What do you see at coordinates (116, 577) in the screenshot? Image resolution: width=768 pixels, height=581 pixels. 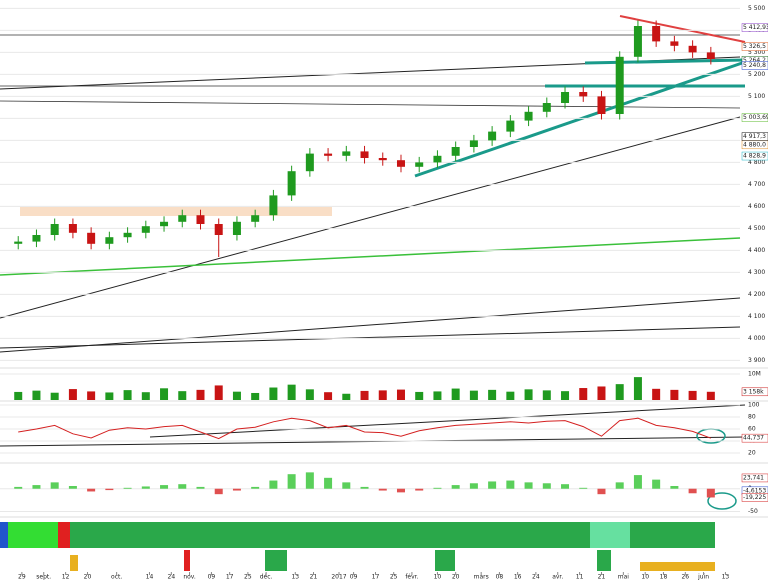 I see `x-tick-label: oct.` at bounding box center [116, 577].